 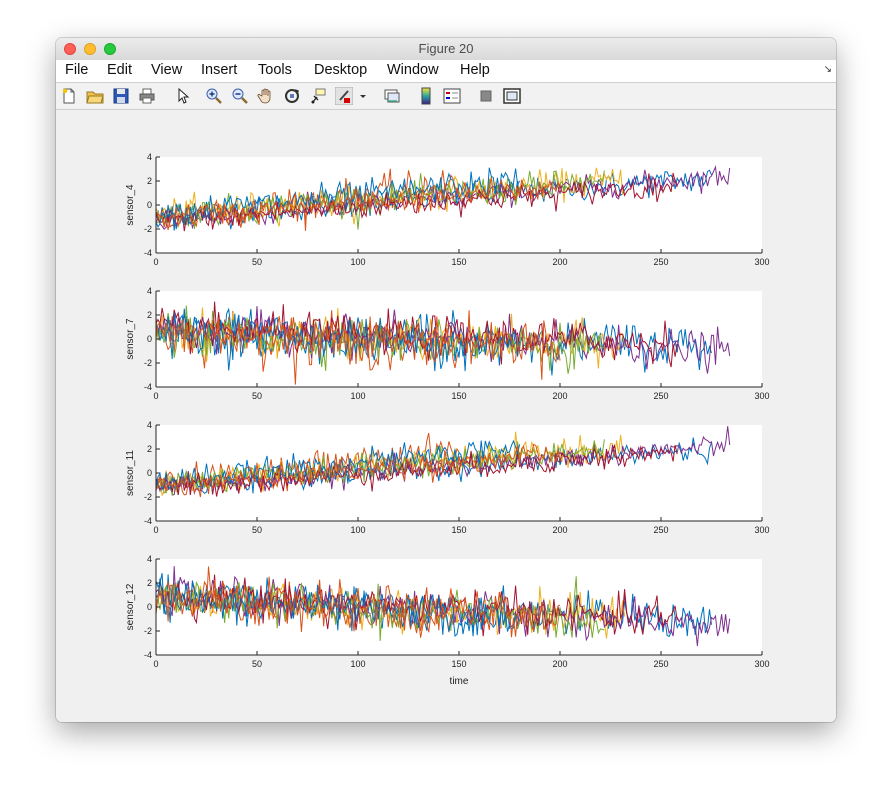 I want to click on y-axis-label-sensor_4: sensor_4, so click(x=130, y=205).